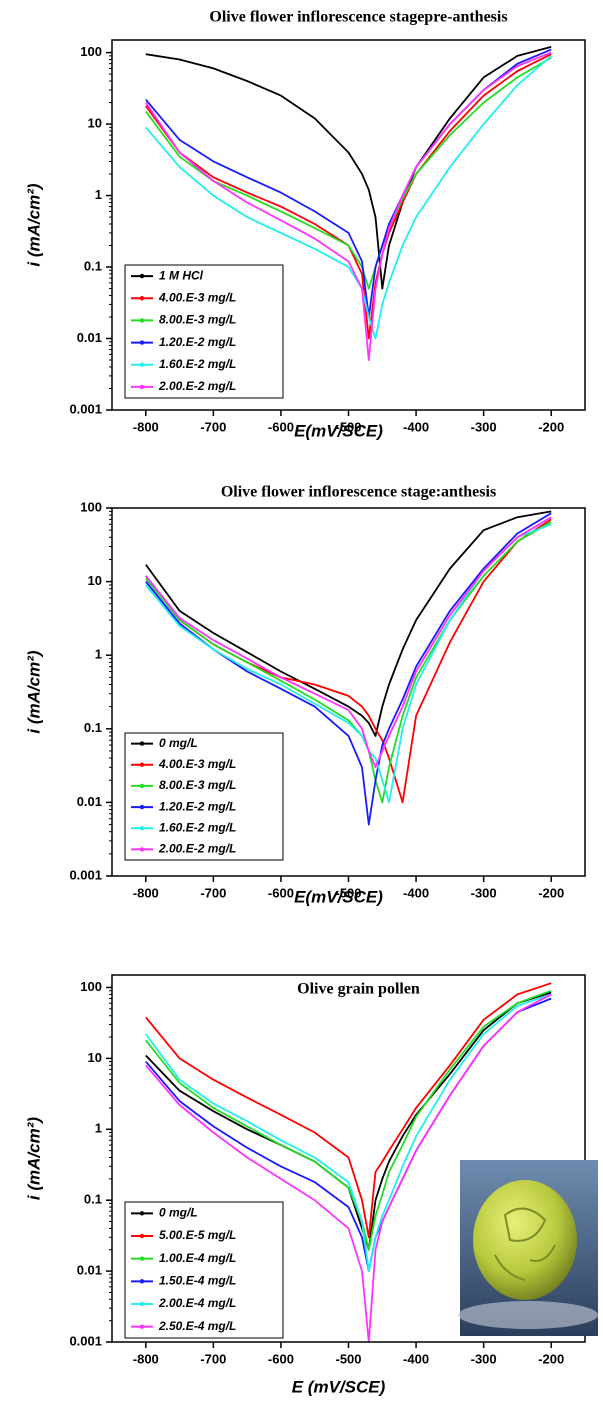  What do you see at coordinates (197, 1303) in the screenshot?
I see `legend-label: 2.00.E-4 mg/L` at bounding box center [197, 1303].